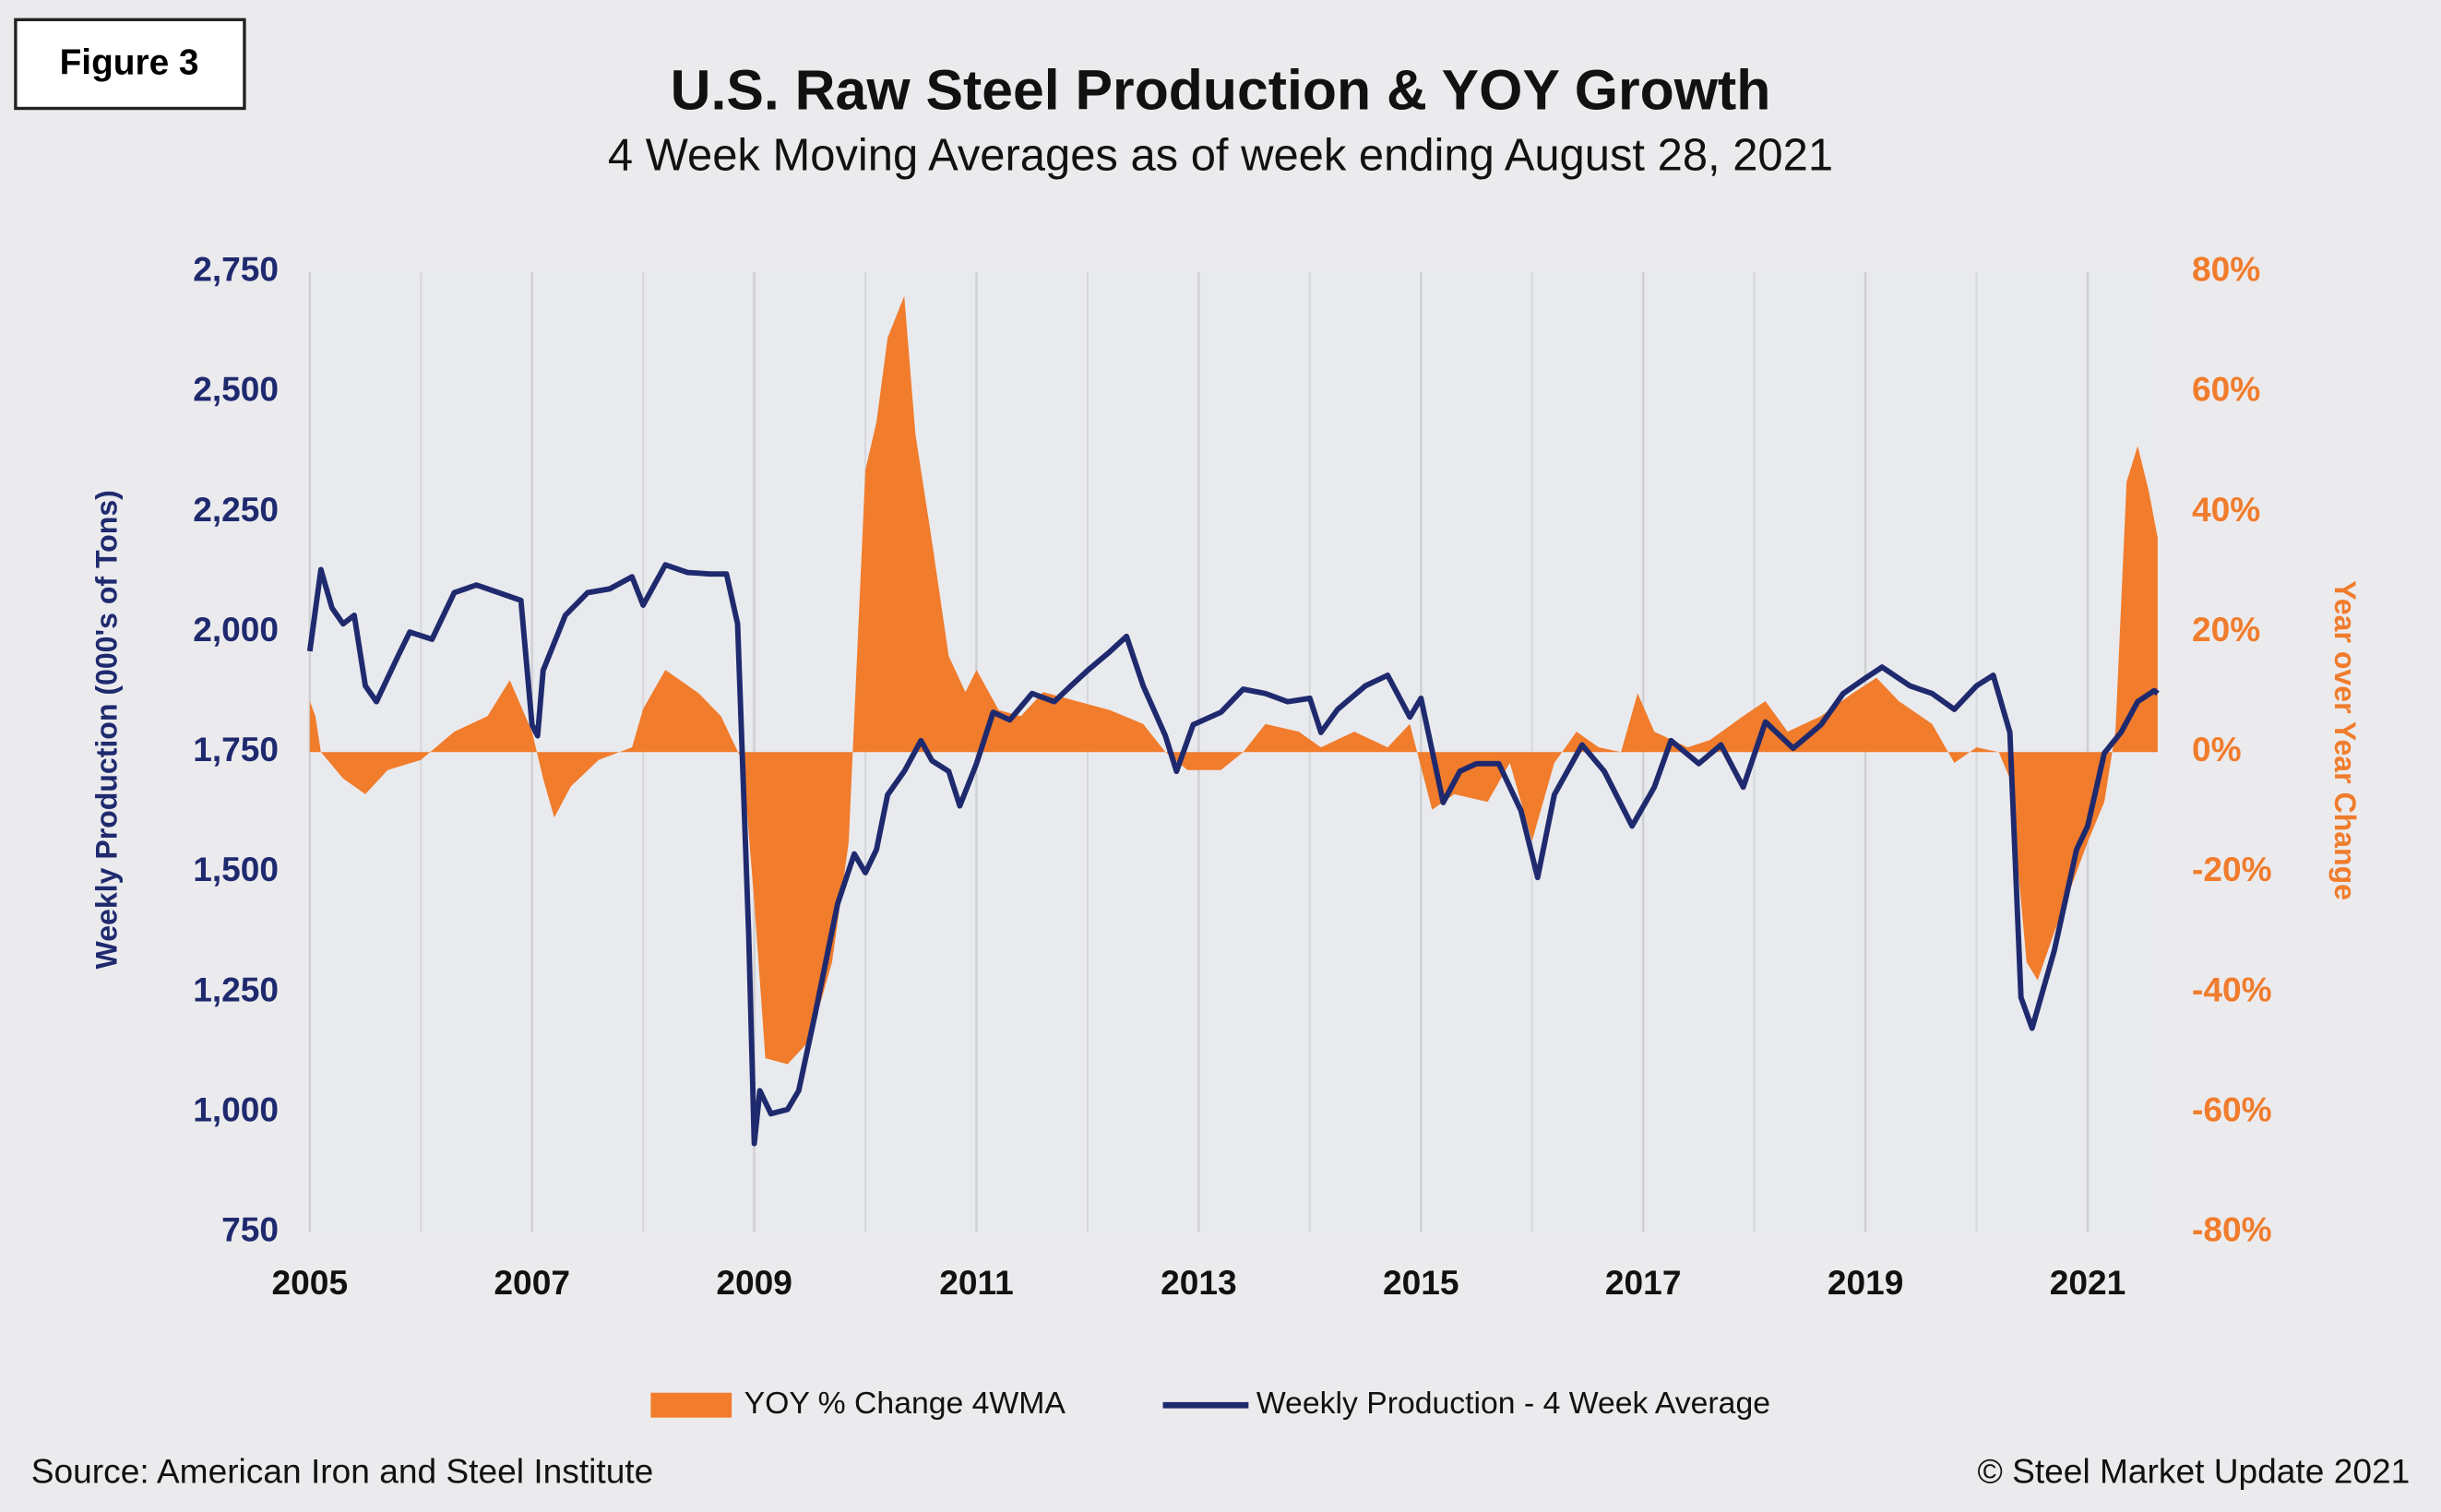 The width and height of the screenshot is (2441, 1512). What do you see at coordinates (905, 1403) in the screenshot?
I see `legend-label: YOY % Change 4WMA` at bounding box center [905, 1403].